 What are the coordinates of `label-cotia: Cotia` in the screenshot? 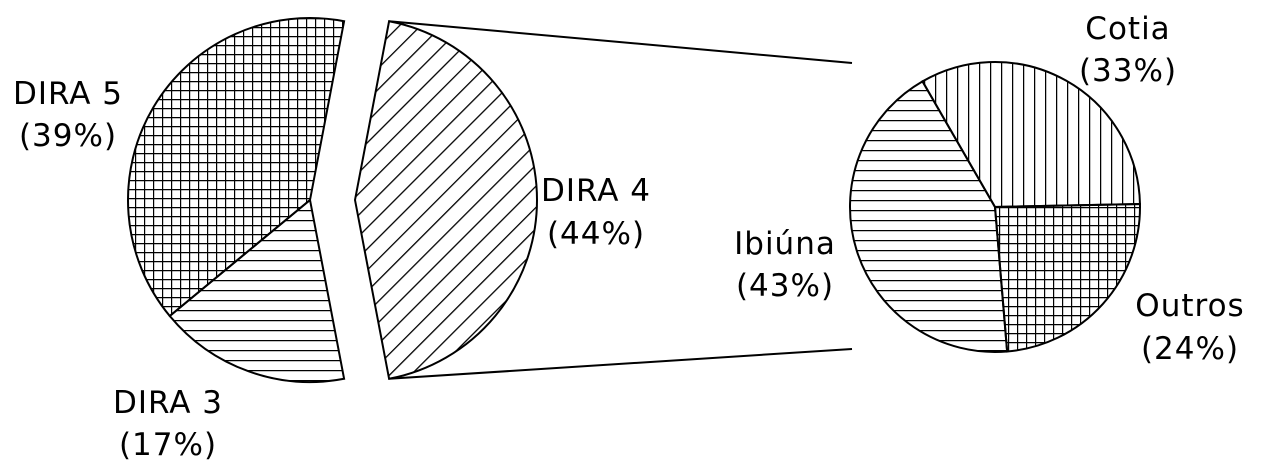 It's located at (1127, 29).